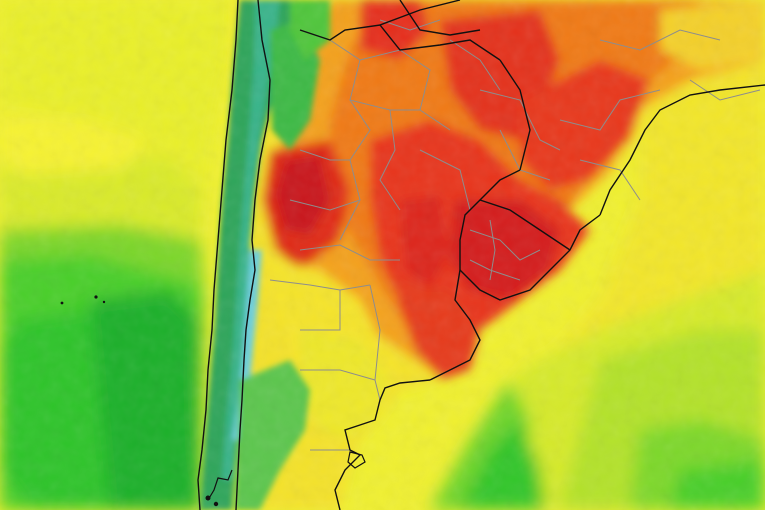 The width and height of the screenshot is (765, 510). What do you see at coordinates (286, 476) in the screenshot?
I see `coast-details` at bounding box center [286, 476].